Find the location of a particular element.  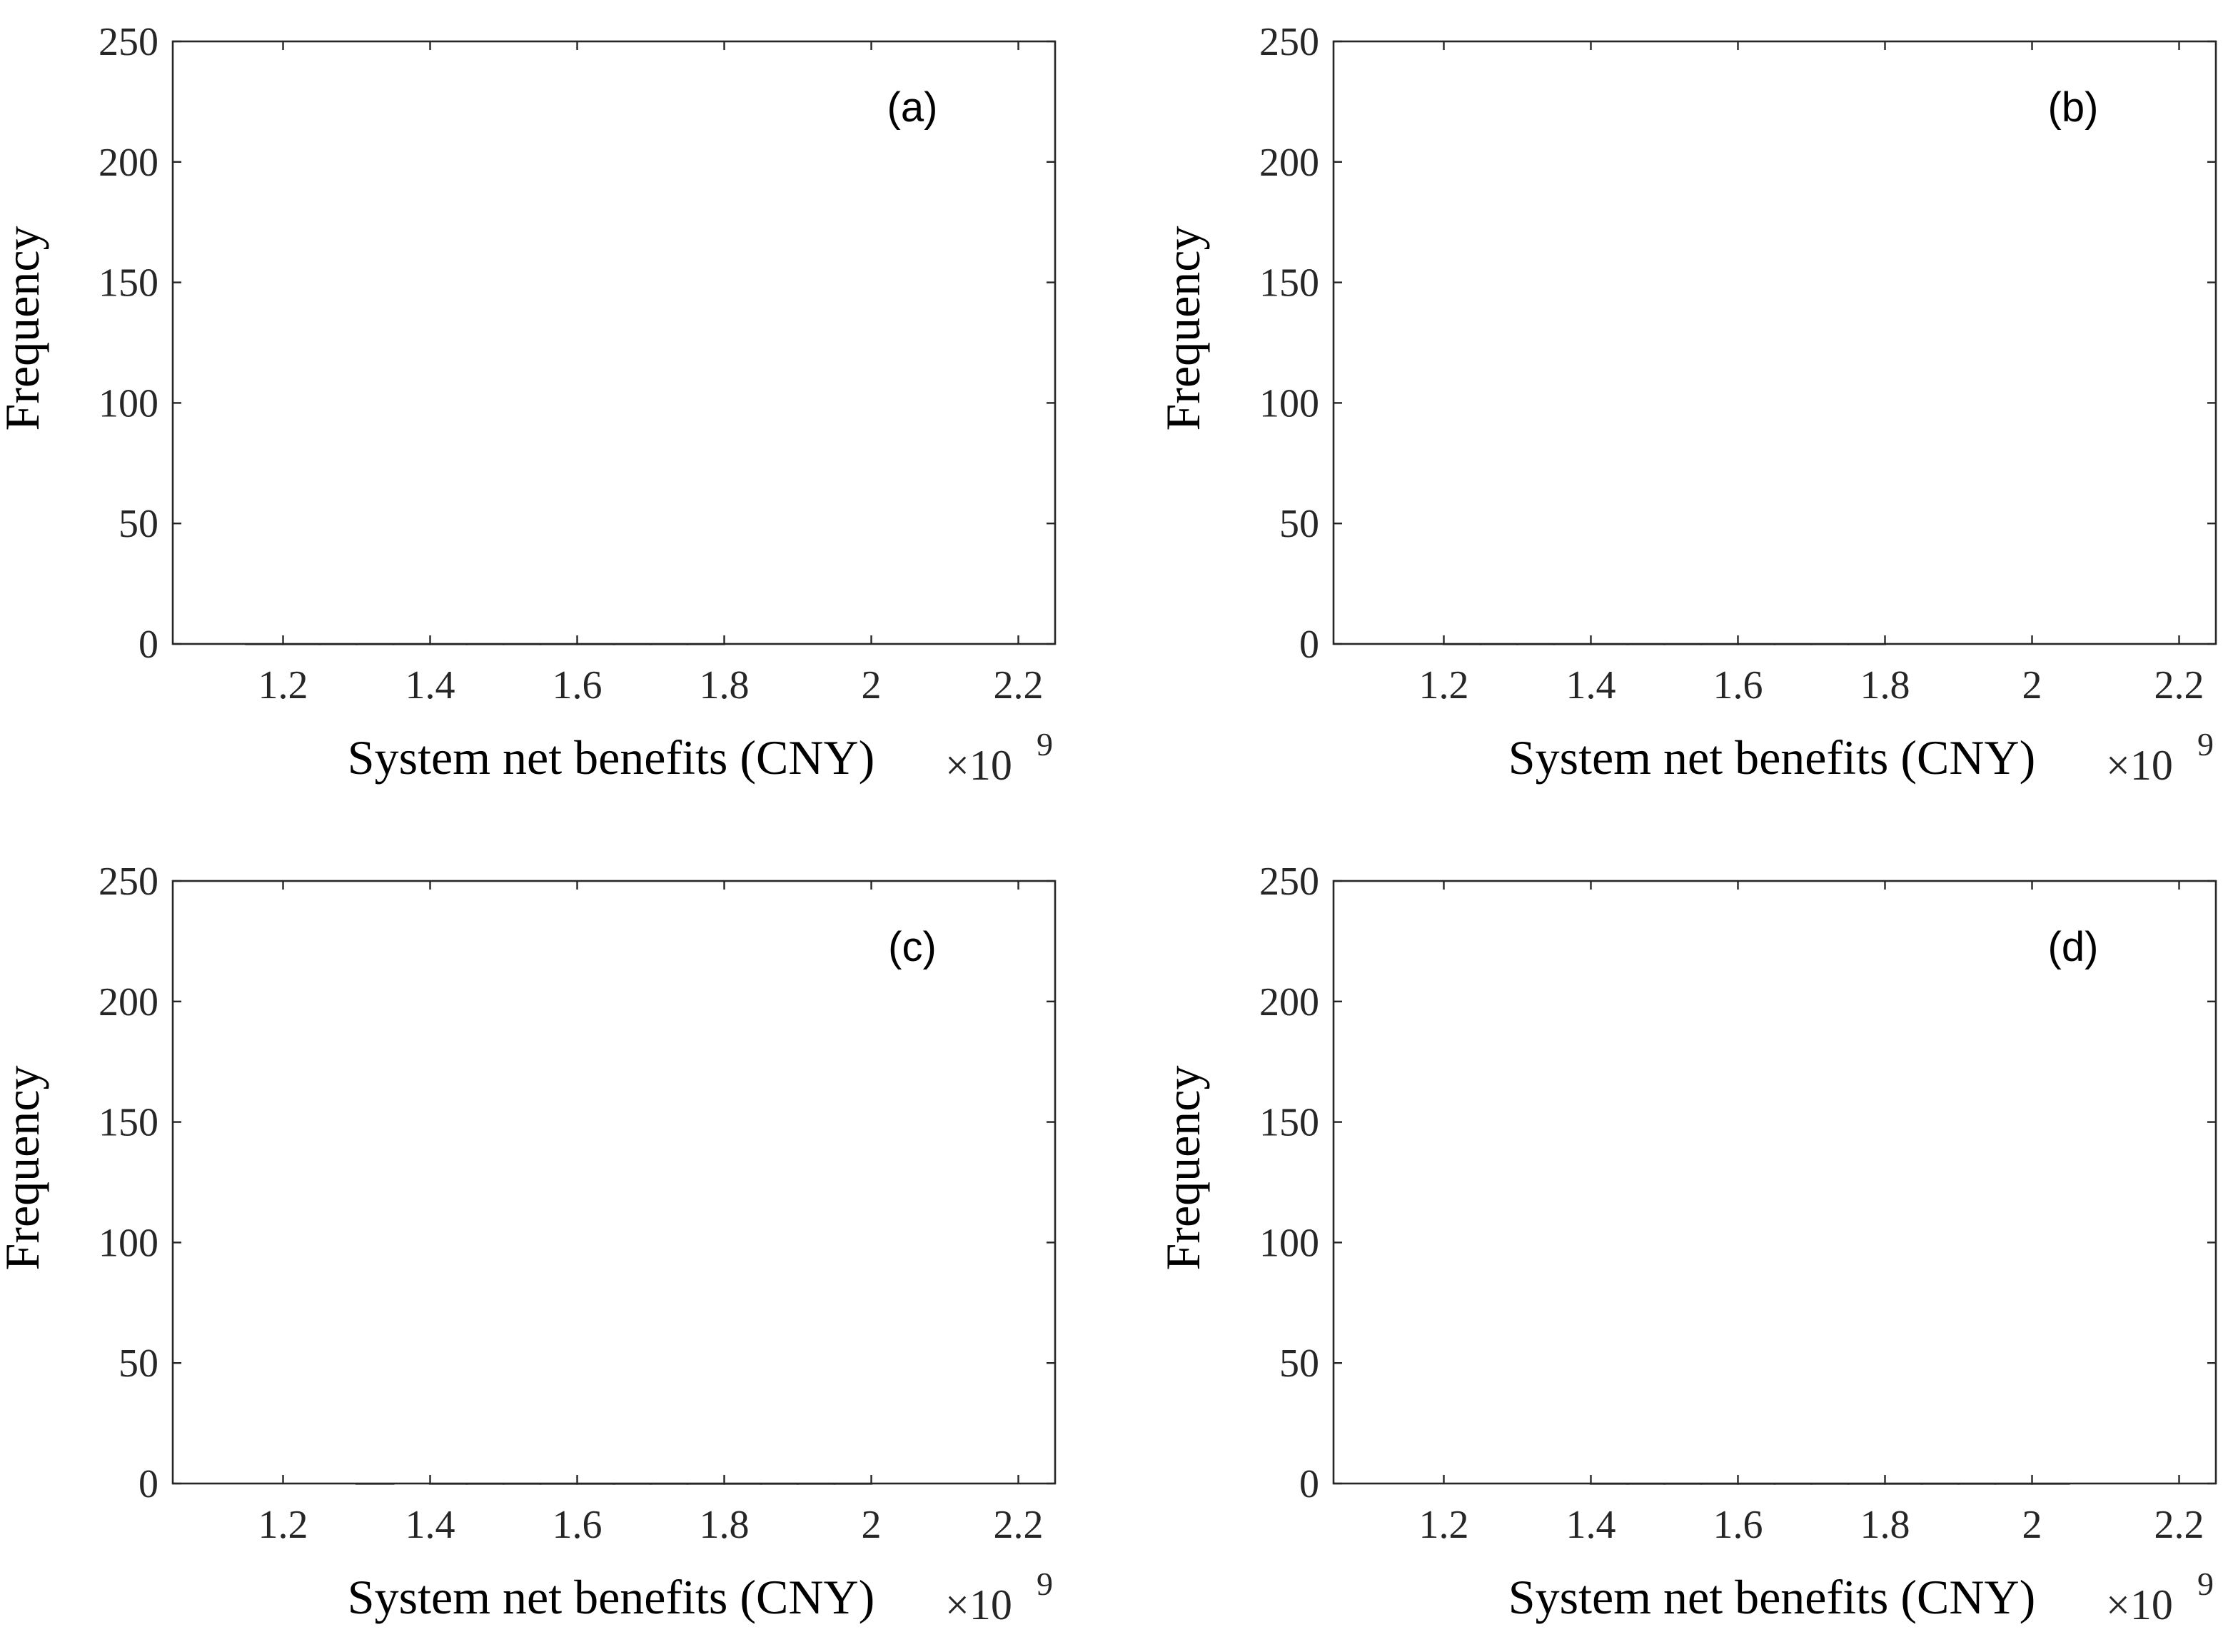

panel-label: (d) is located at coordinates (2073, 947).